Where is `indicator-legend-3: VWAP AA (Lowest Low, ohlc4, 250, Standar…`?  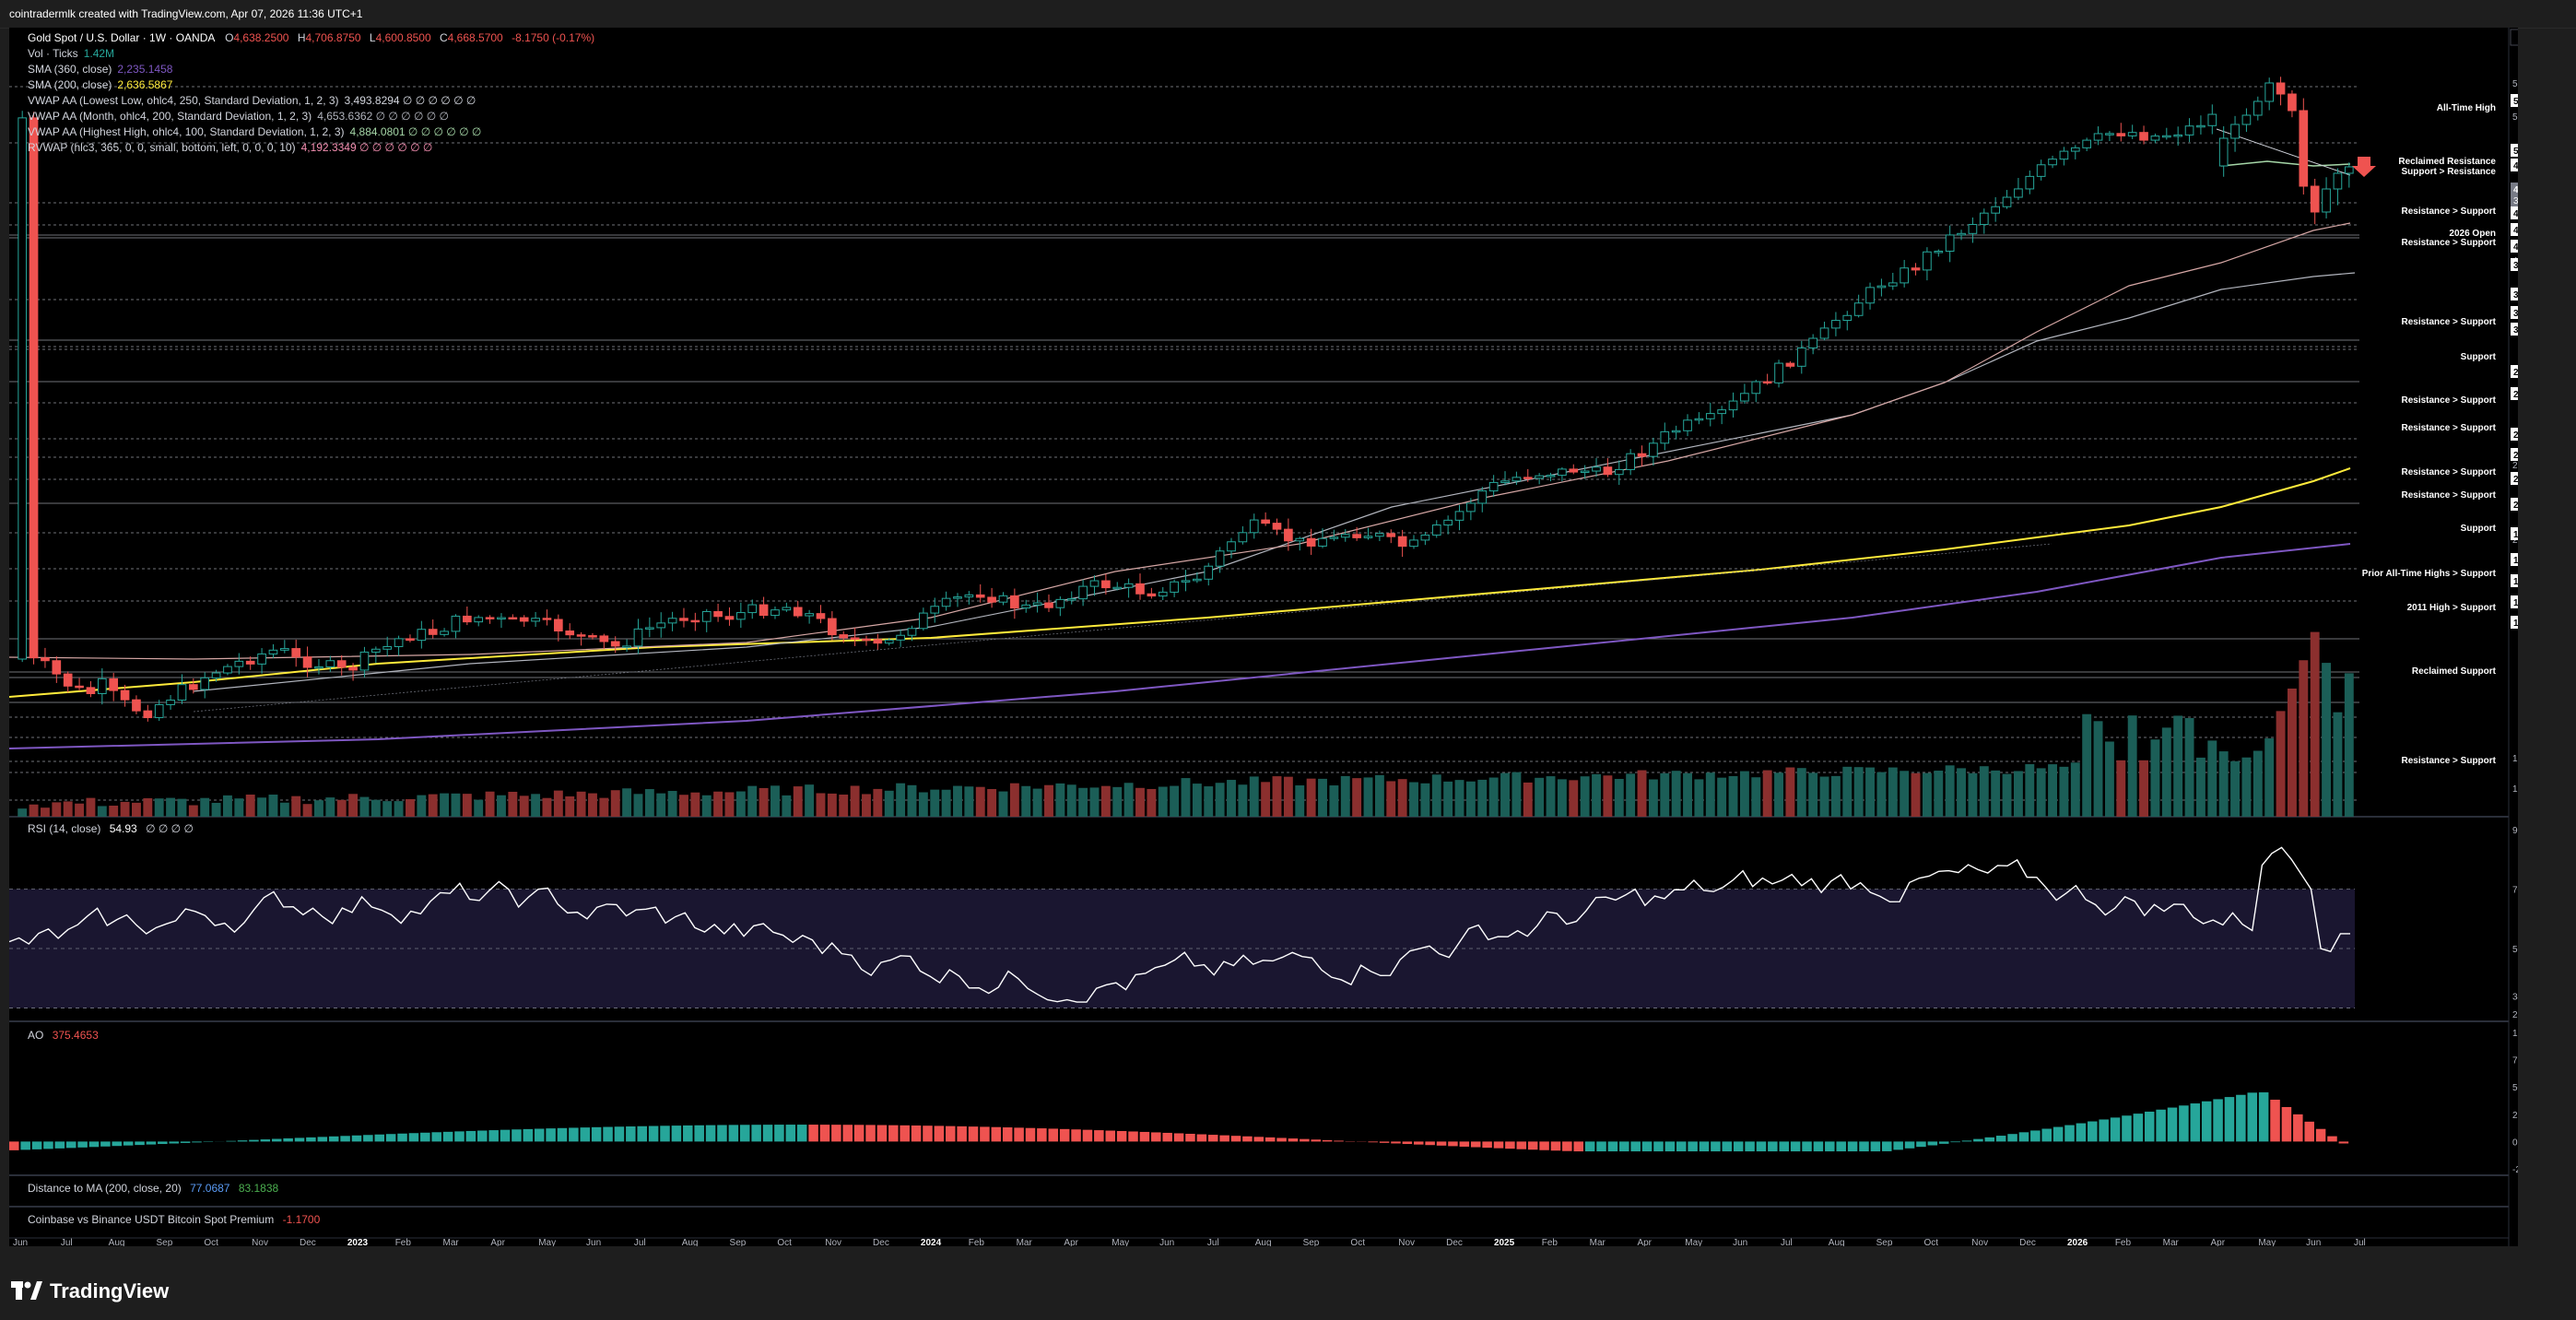 indicator-legend-3: VWAP AA (Lowest Low, ohlc4, 250, Standar… is located at coordinates (252, 100).